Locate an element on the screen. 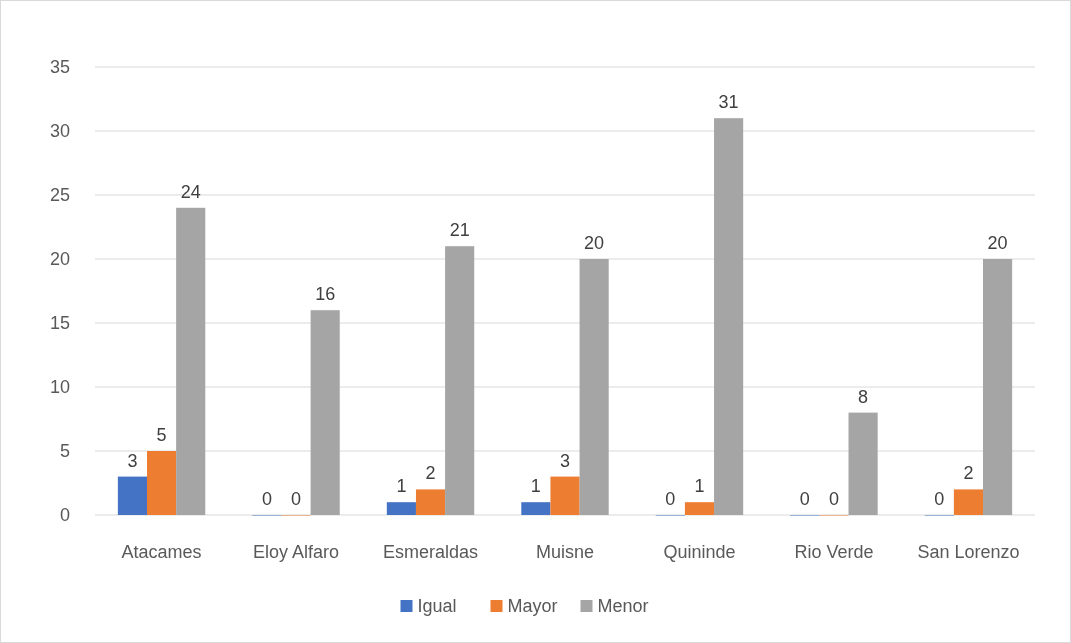 The image size is (1071, 643). data-label: 5 is located at coordinates (161, 435).